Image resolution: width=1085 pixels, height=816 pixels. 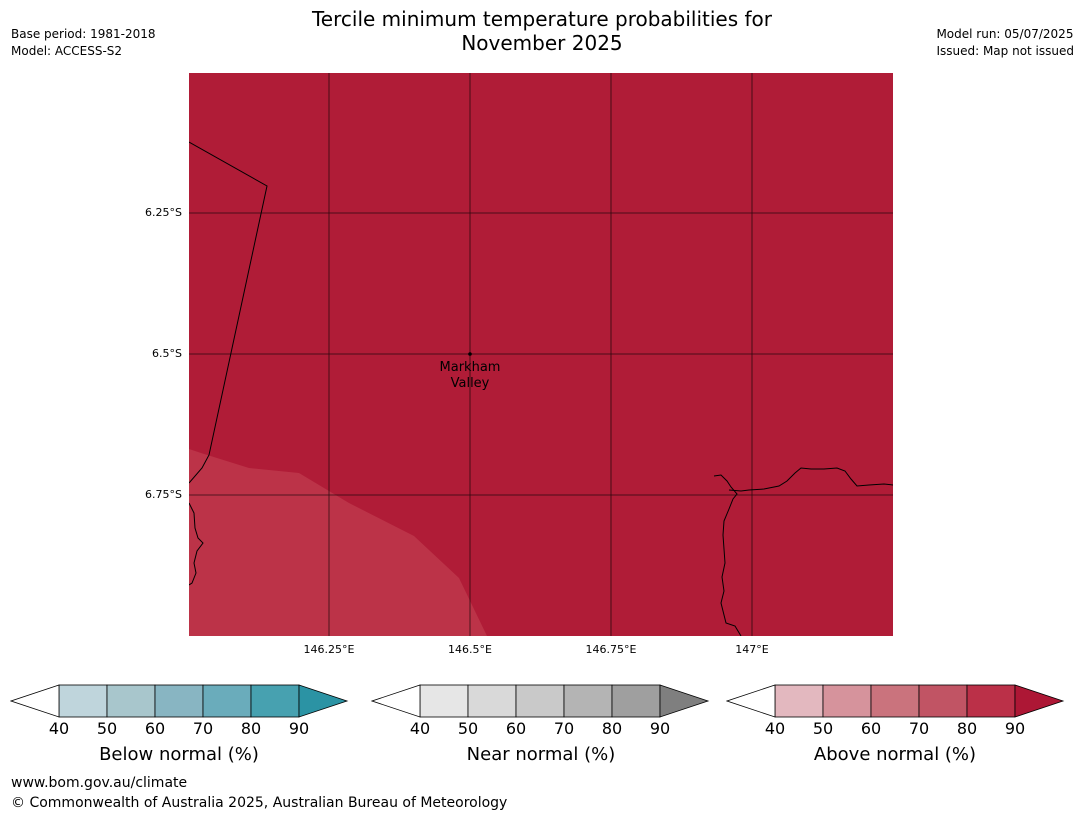 What do you see at coordinates (1039, 701) in the screenshot?
I see `above-normal-high-arrow` at bounding box center [1039, 701].